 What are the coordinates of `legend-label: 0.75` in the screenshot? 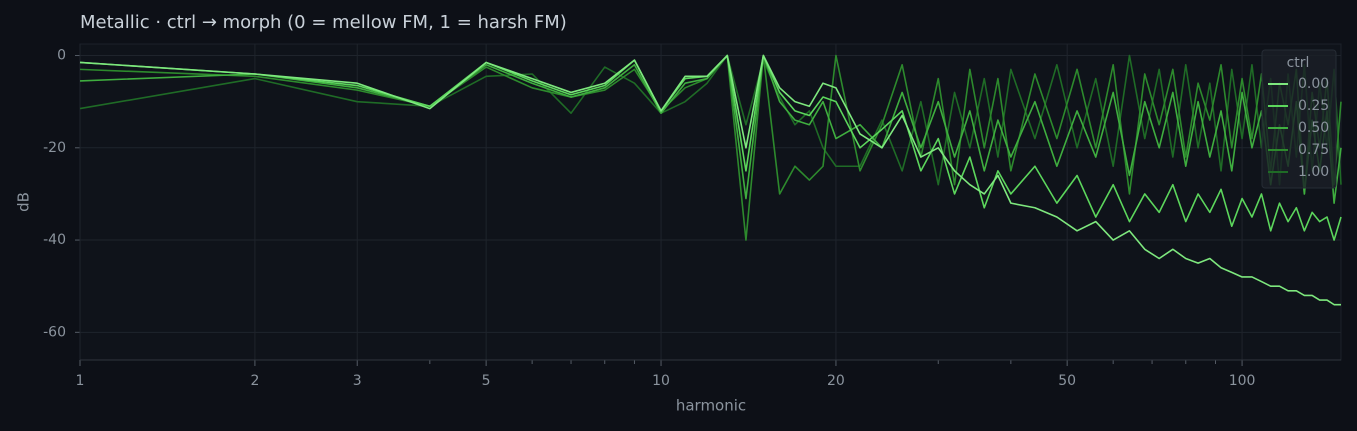 It's located at (1313, 150).